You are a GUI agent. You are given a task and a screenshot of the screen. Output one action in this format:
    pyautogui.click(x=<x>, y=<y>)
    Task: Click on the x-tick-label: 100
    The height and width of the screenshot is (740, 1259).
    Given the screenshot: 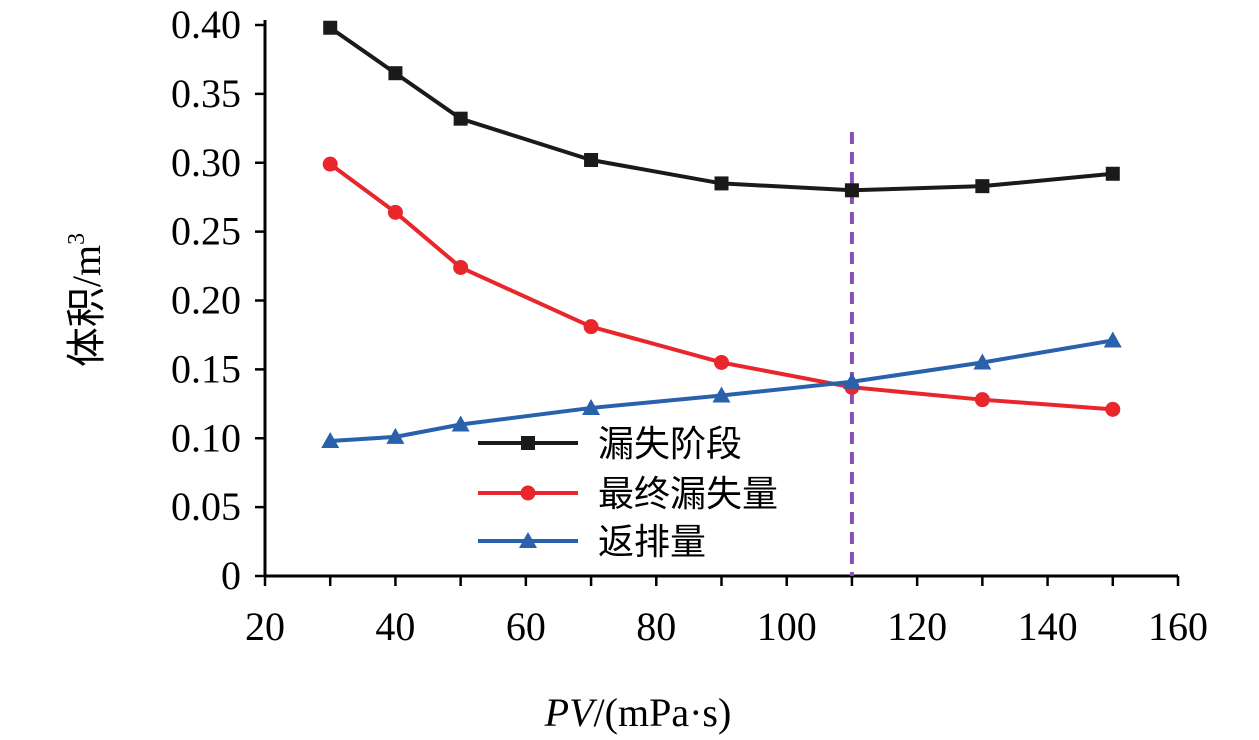 What is the action you would take?
    pyautogui.click(x=787, y=626)
    